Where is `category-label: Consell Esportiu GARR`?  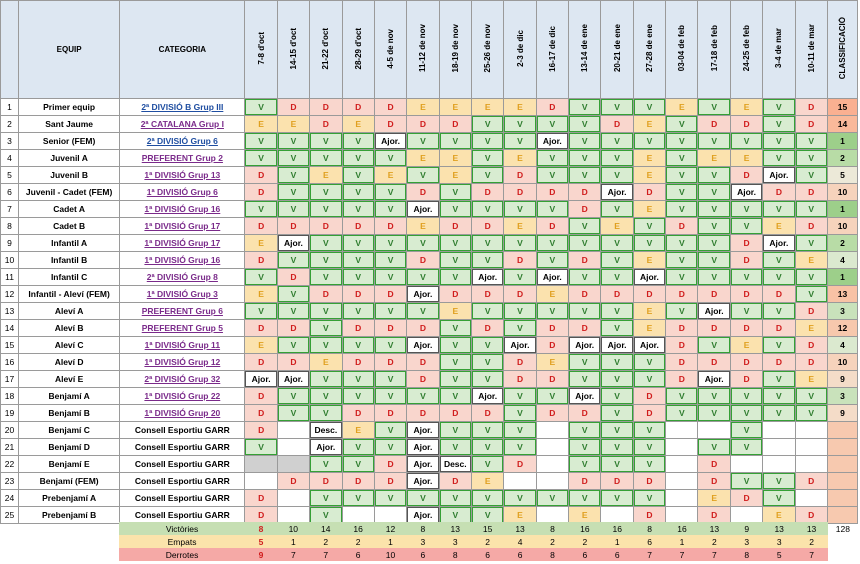 category-label: Consell Esportiu GARR is located at coordinates (182, 430).